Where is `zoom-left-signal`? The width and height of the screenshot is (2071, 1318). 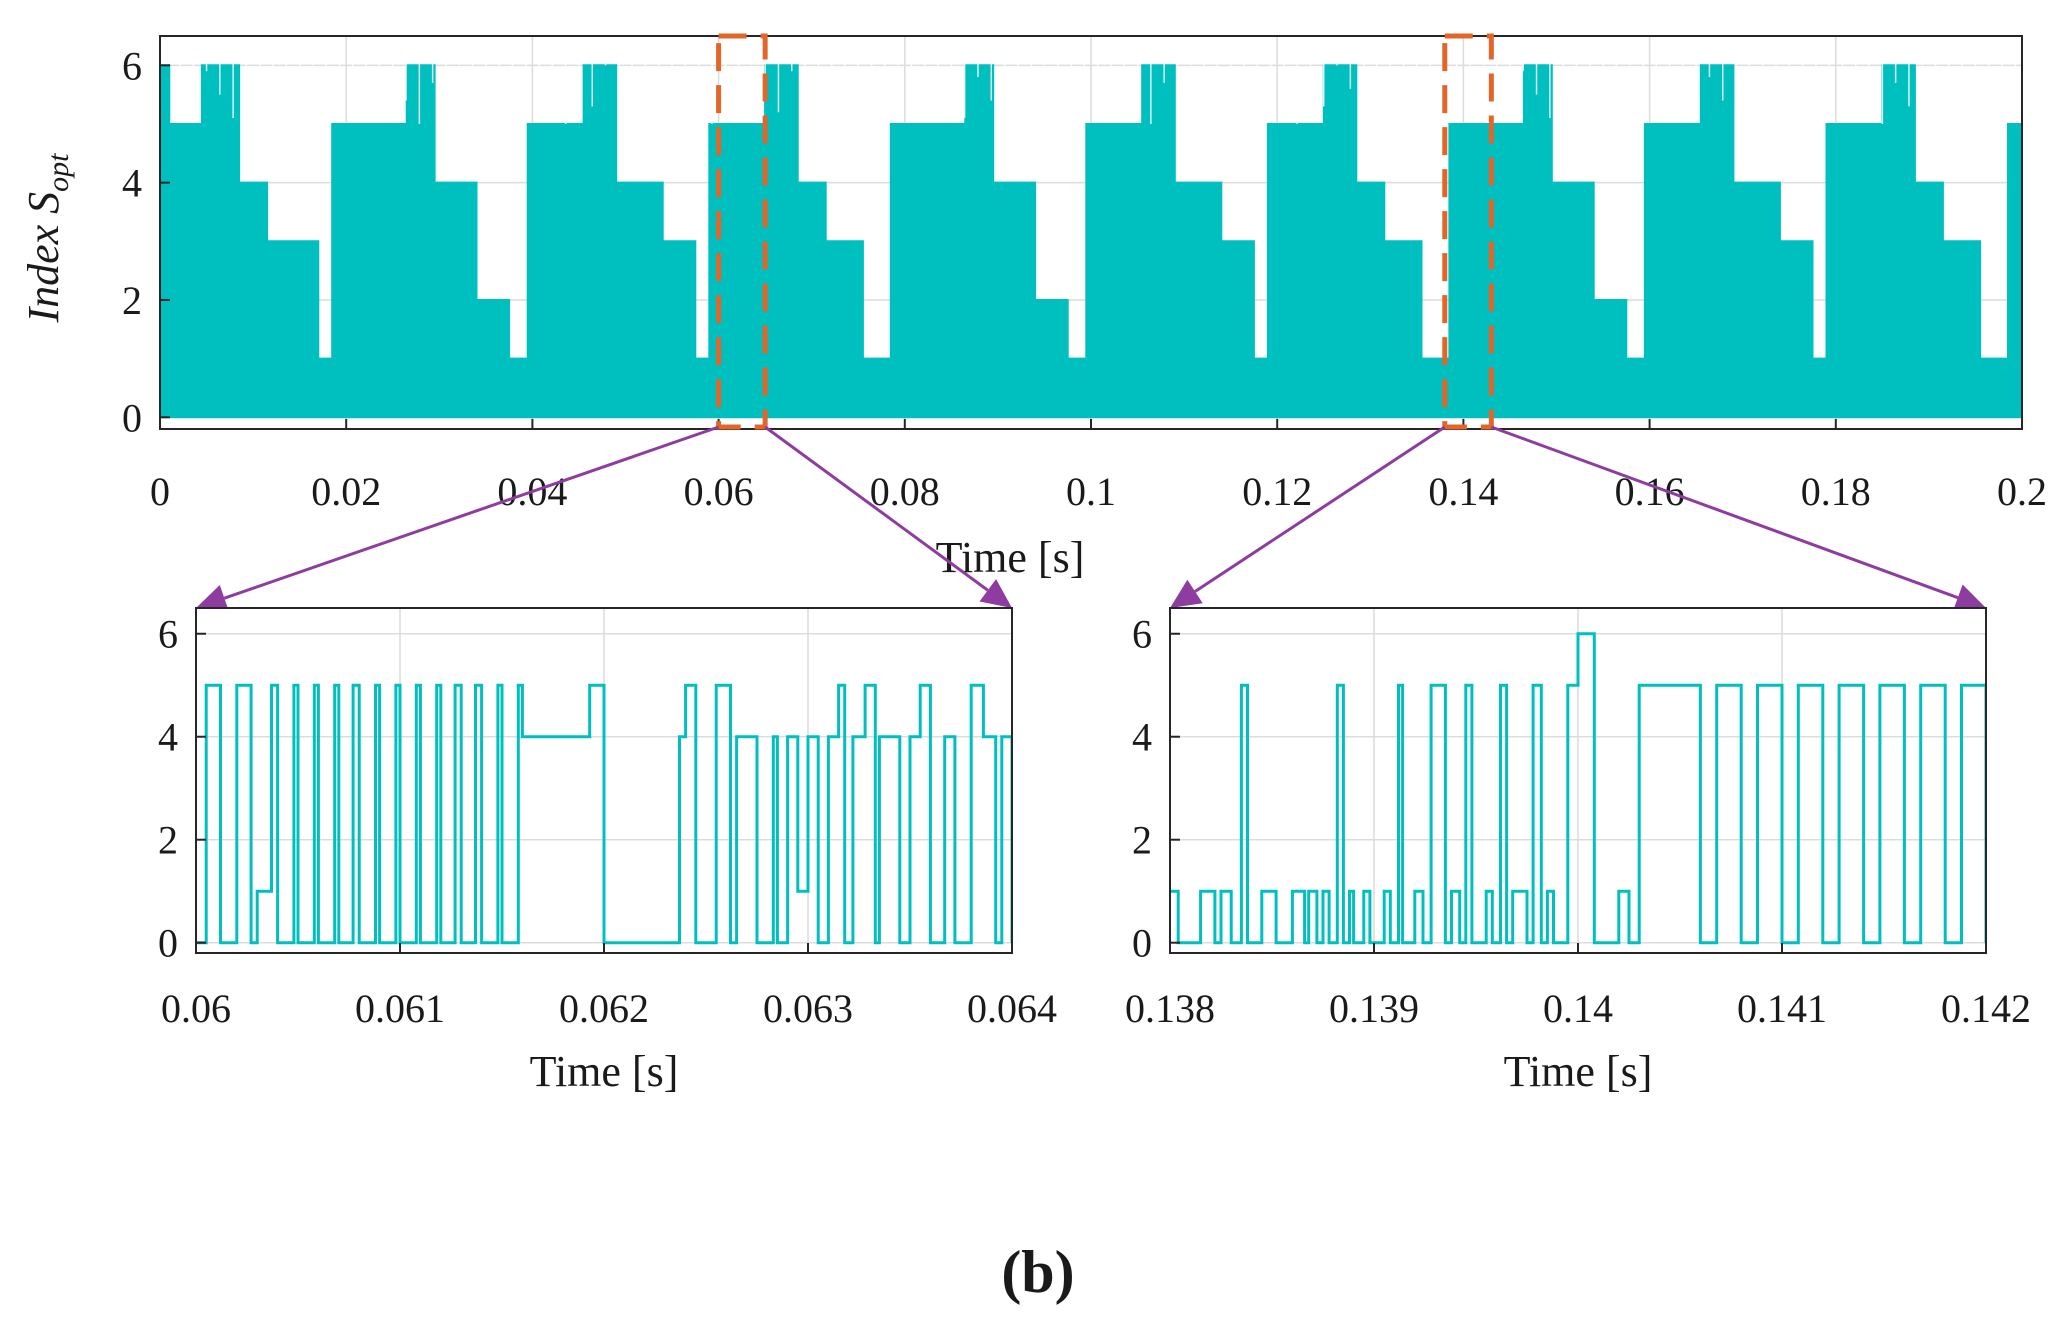
zoom-left-signal is located at coordinates (604, 814).